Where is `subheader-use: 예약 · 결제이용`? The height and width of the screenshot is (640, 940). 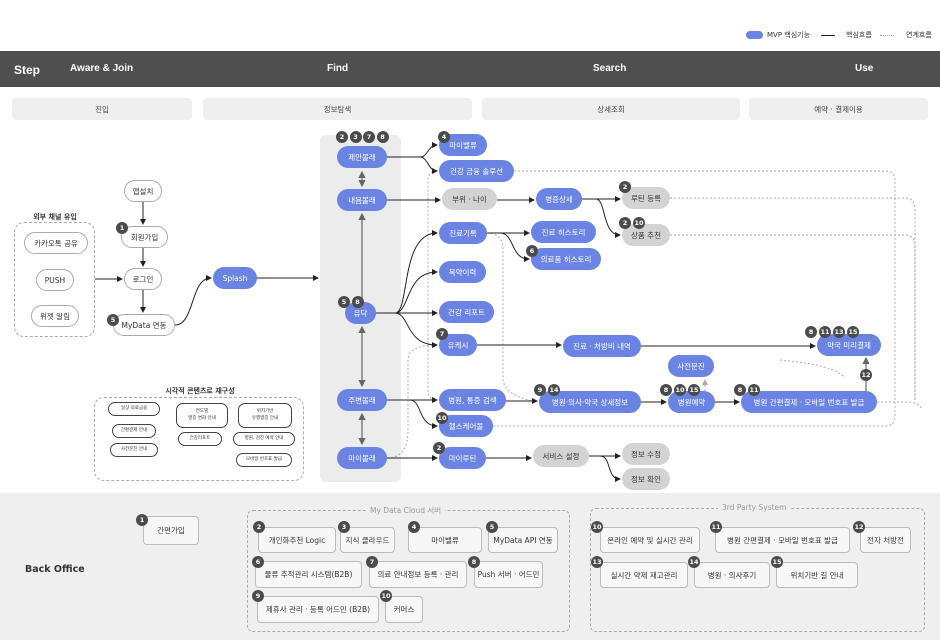
subheader-use: 예약 · 결제이용 is located at coordinates (838, 109).